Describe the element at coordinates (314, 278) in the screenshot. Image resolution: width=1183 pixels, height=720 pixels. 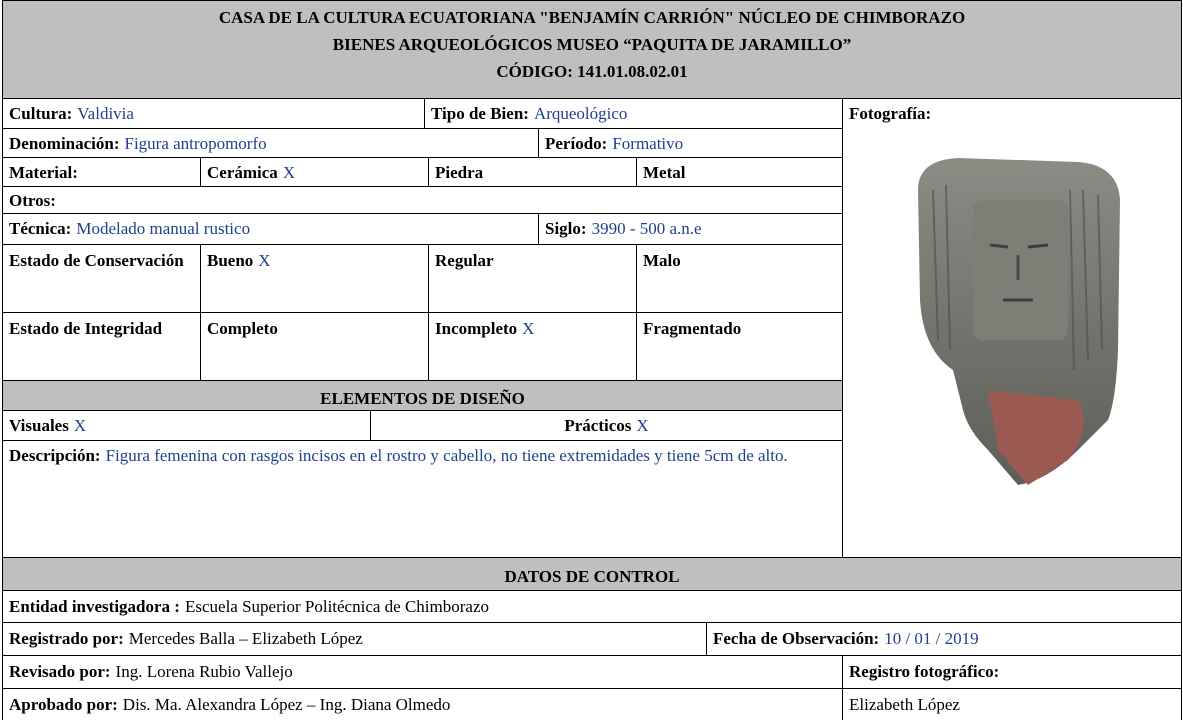
I see `table-cell: Bueno X` at that location.